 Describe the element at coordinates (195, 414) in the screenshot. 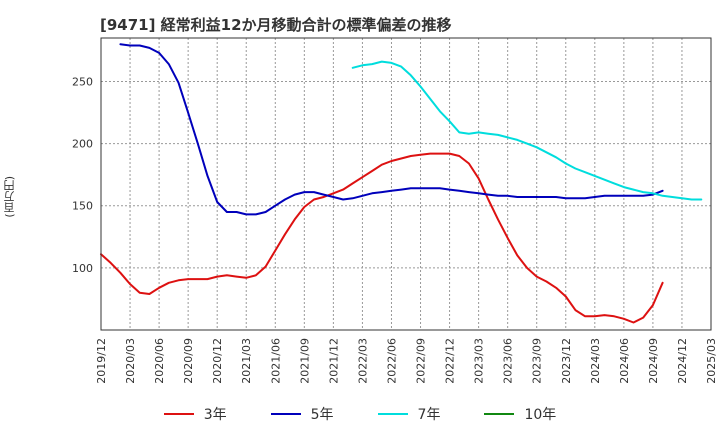

I see `legend-item: 3年` at that location.